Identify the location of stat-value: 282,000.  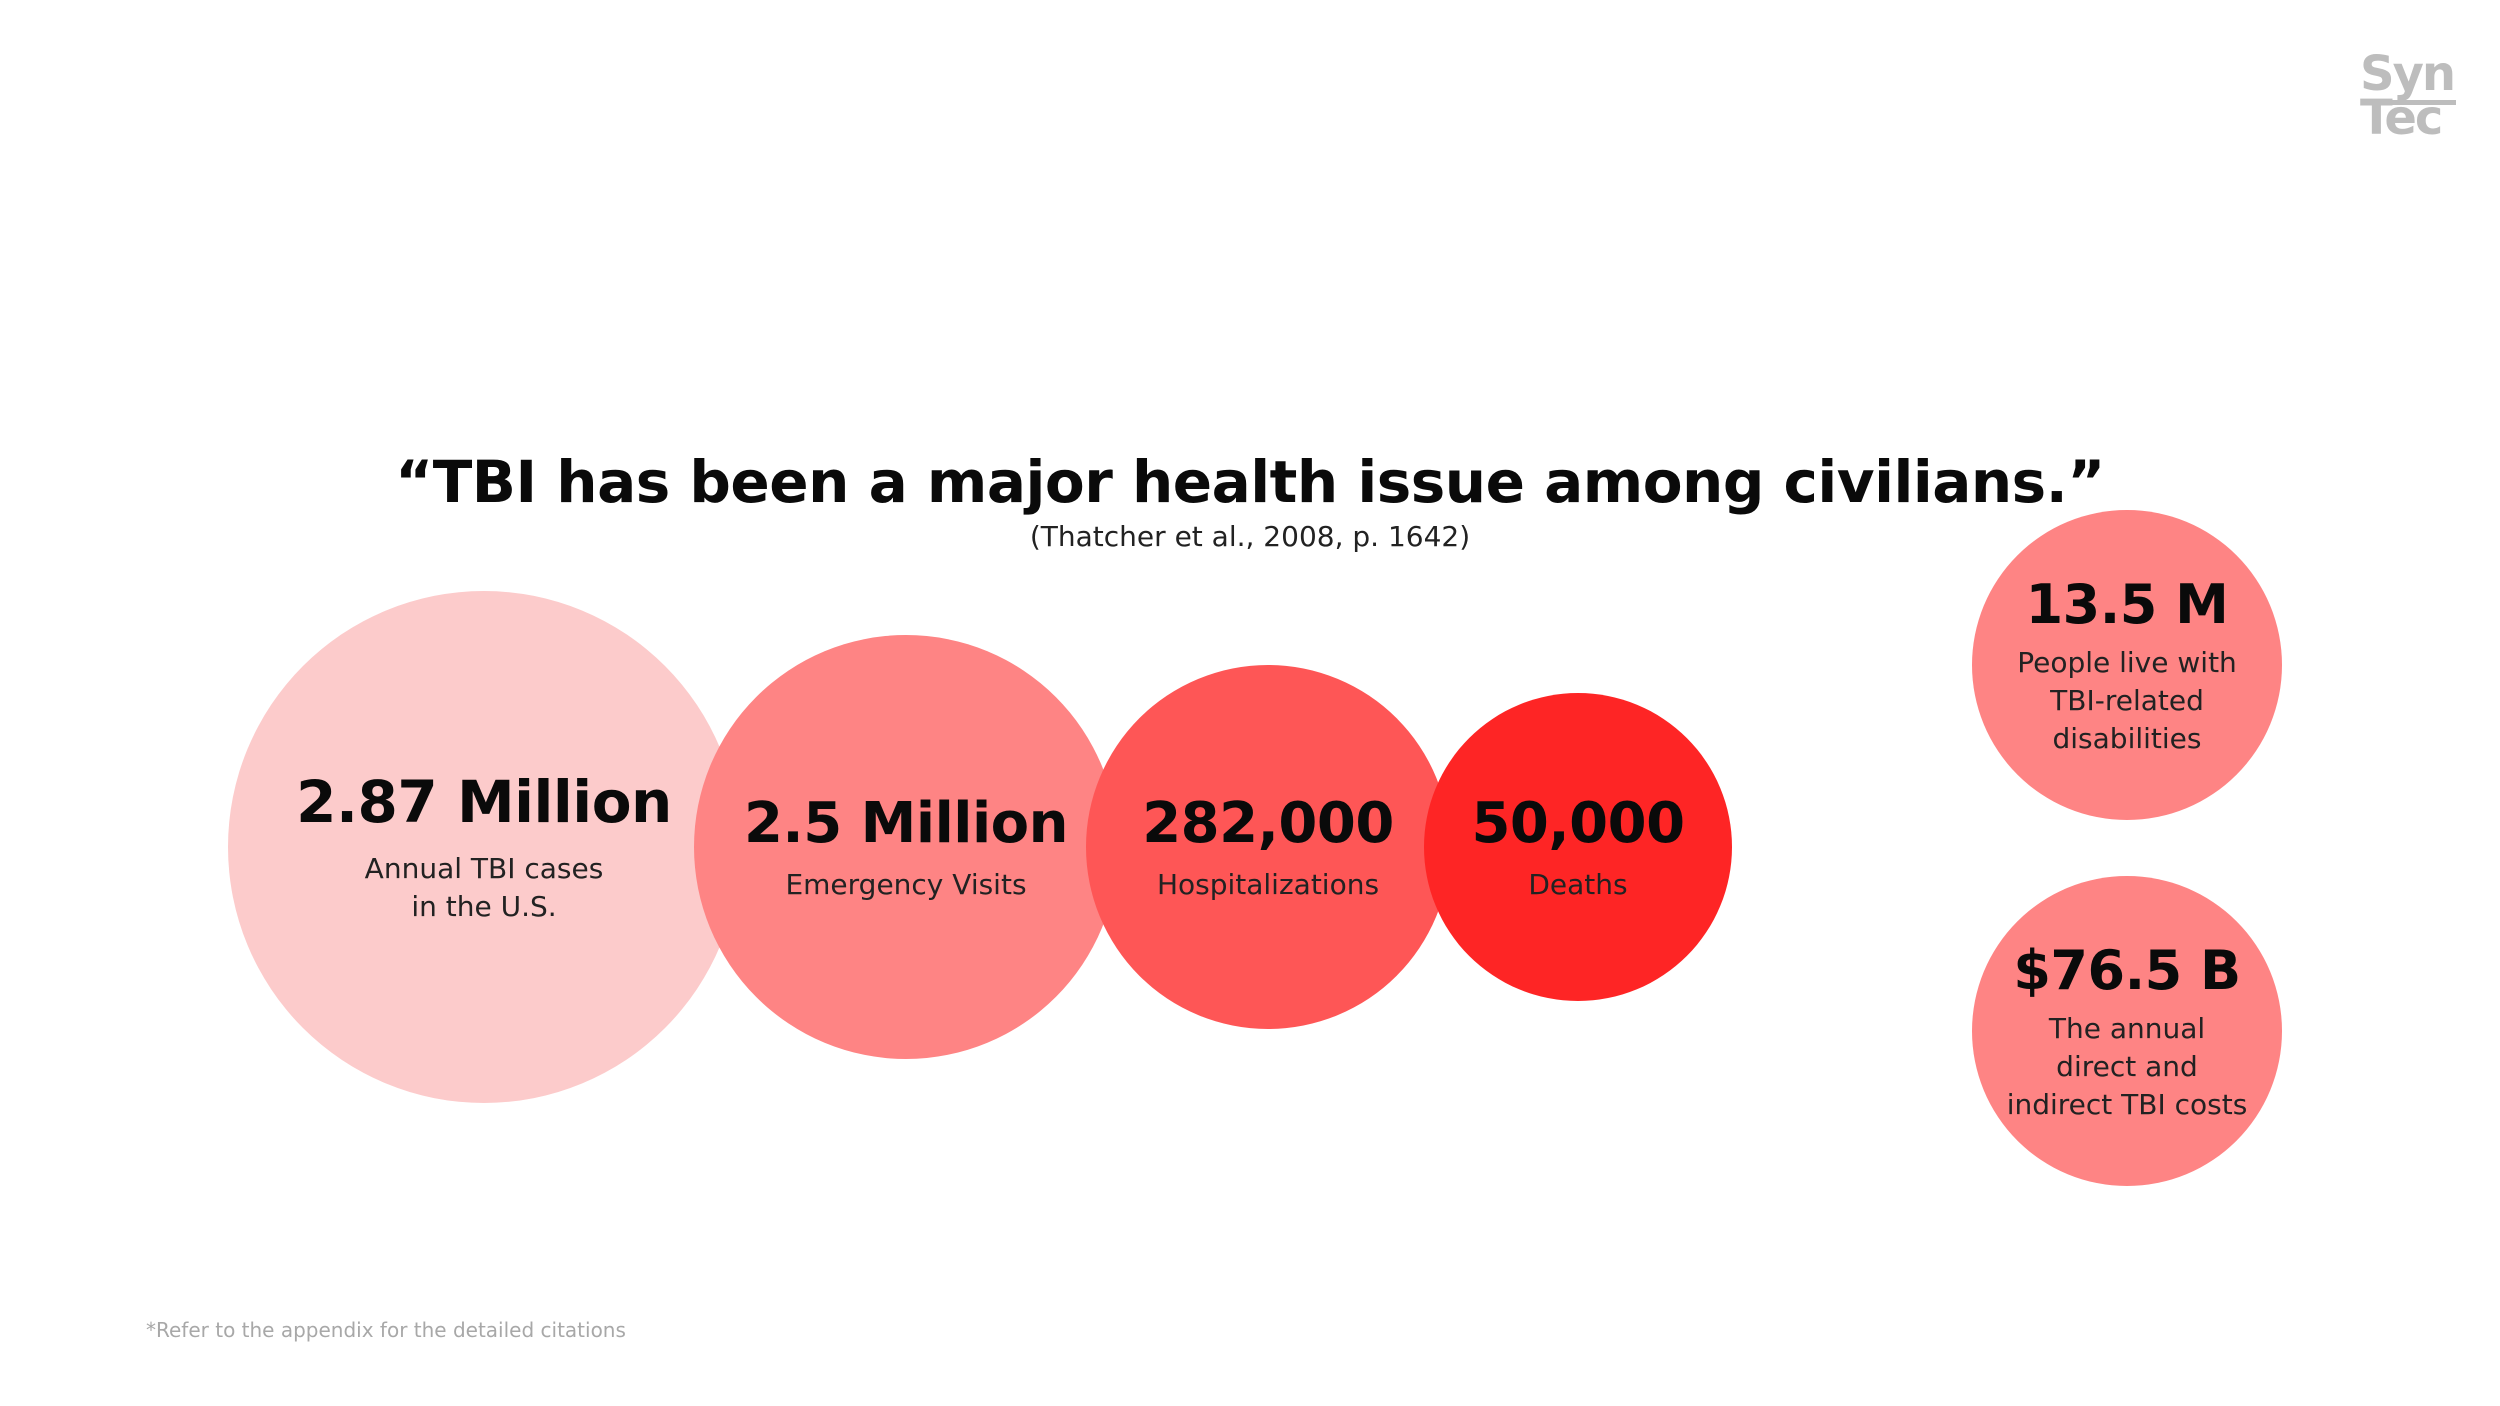
(1268, 823).